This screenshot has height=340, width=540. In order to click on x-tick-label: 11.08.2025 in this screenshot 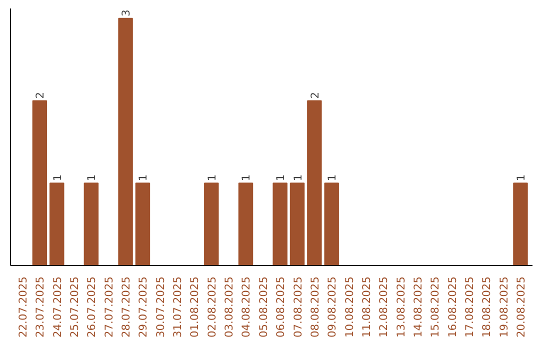, I will do `click(366, 307)`.